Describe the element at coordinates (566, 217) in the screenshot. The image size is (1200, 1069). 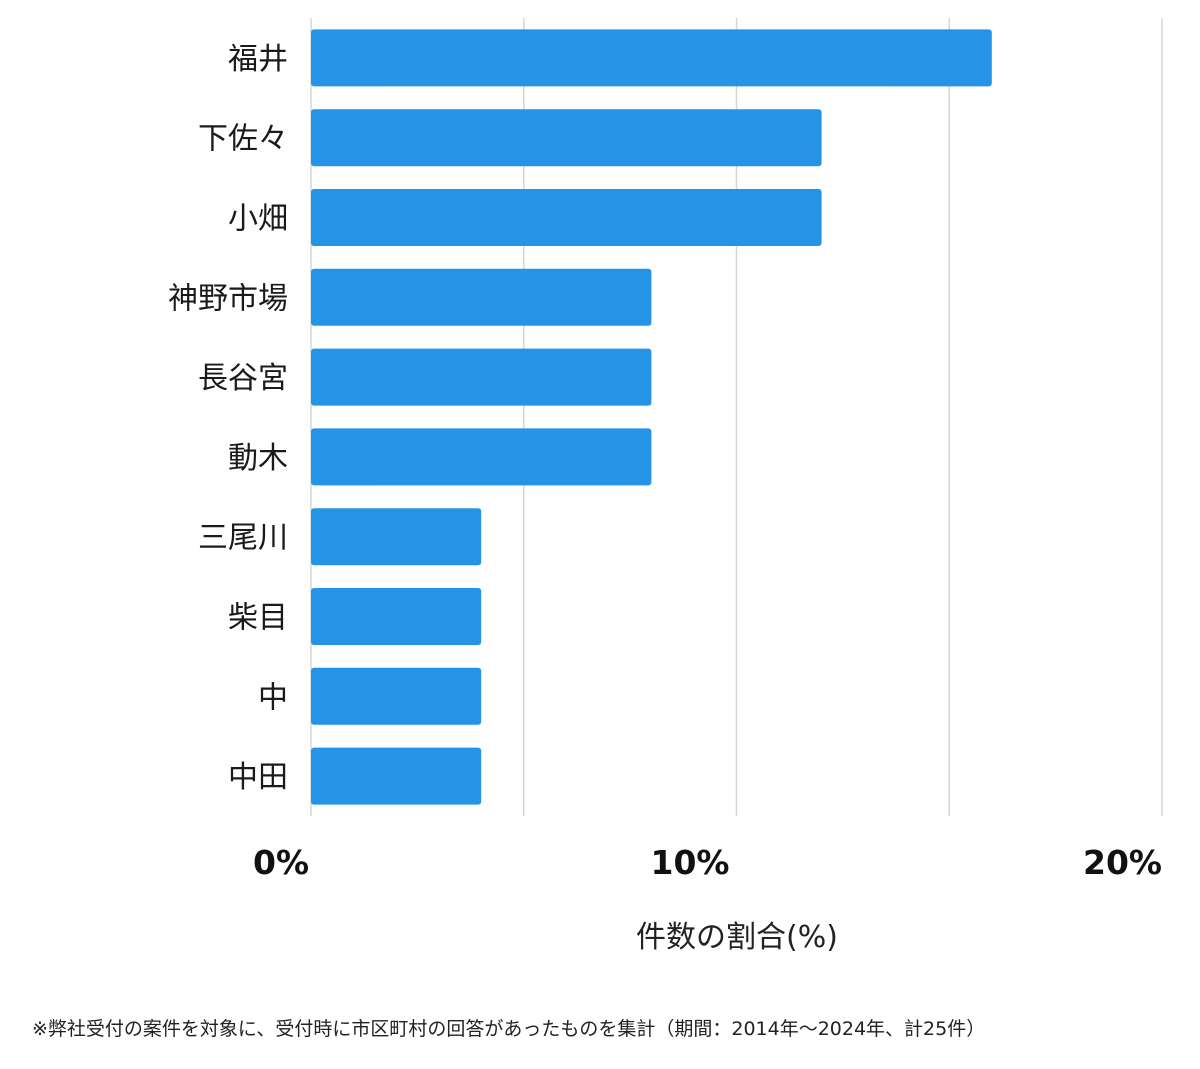
I see `bar-小畑` at that location.